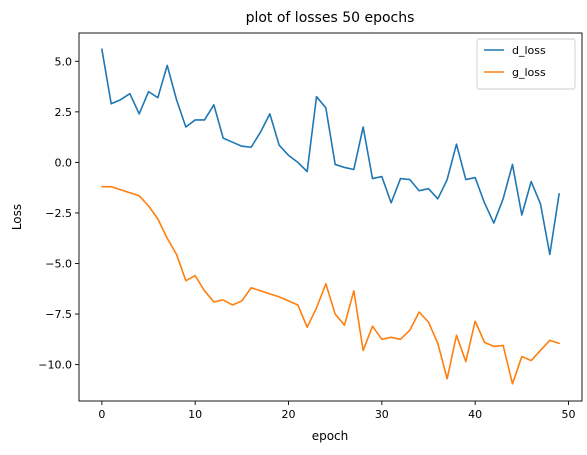 The image size is (587, 455). Describe the element at coordinates (568, 414) in the screenshot. I see `x-tick-label: 50` at that location.